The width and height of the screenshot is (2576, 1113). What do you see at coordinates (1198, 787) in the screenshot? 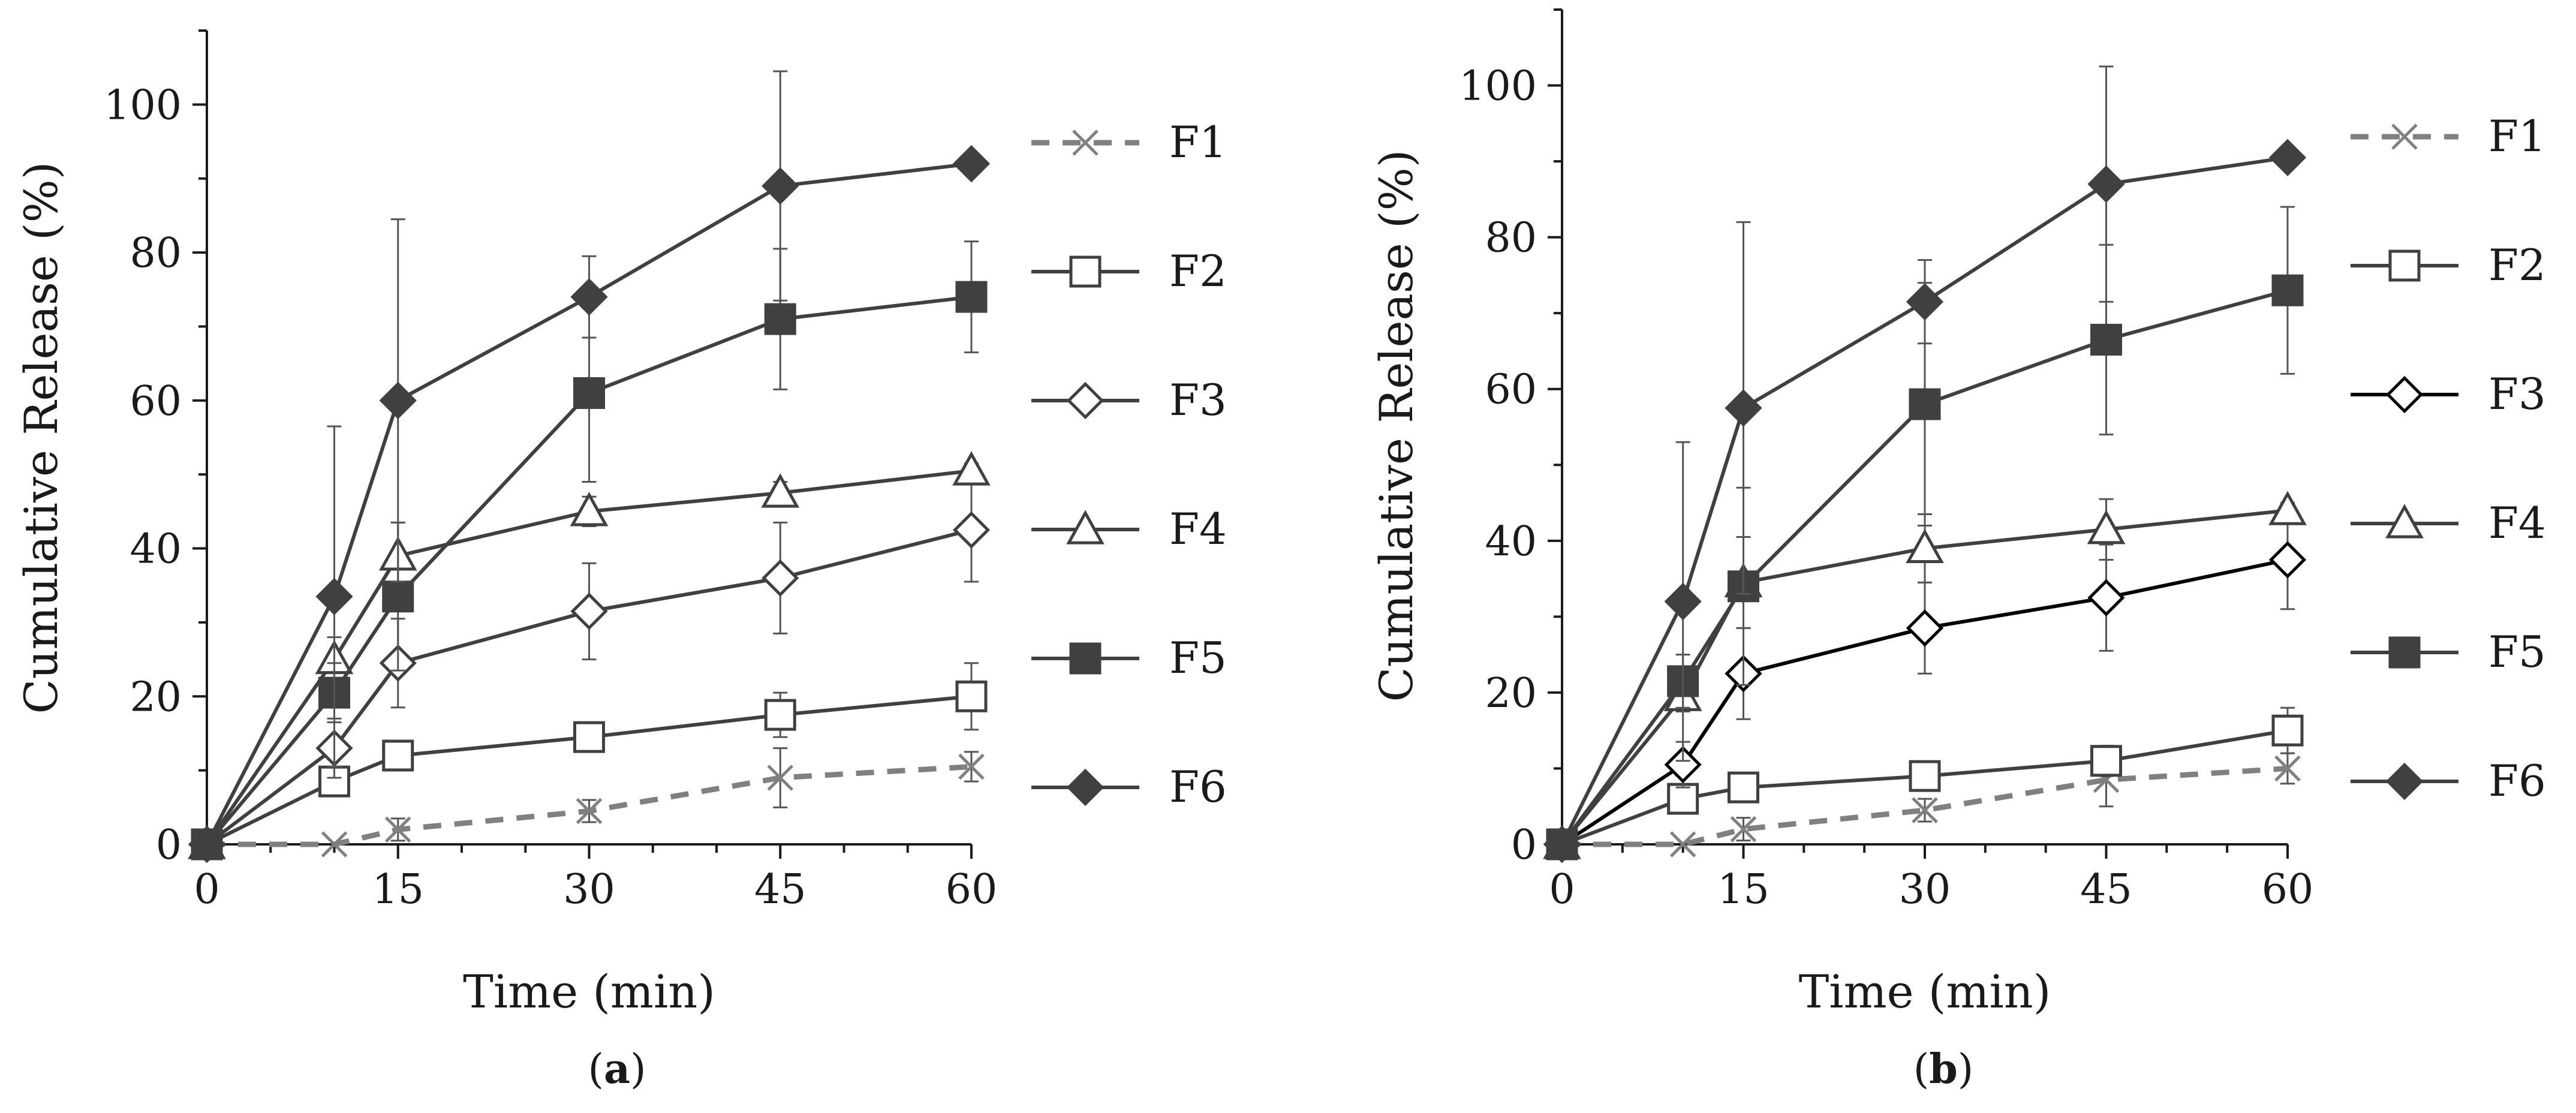
I see `legend-label: F6` at bounding box center [1198, 787].